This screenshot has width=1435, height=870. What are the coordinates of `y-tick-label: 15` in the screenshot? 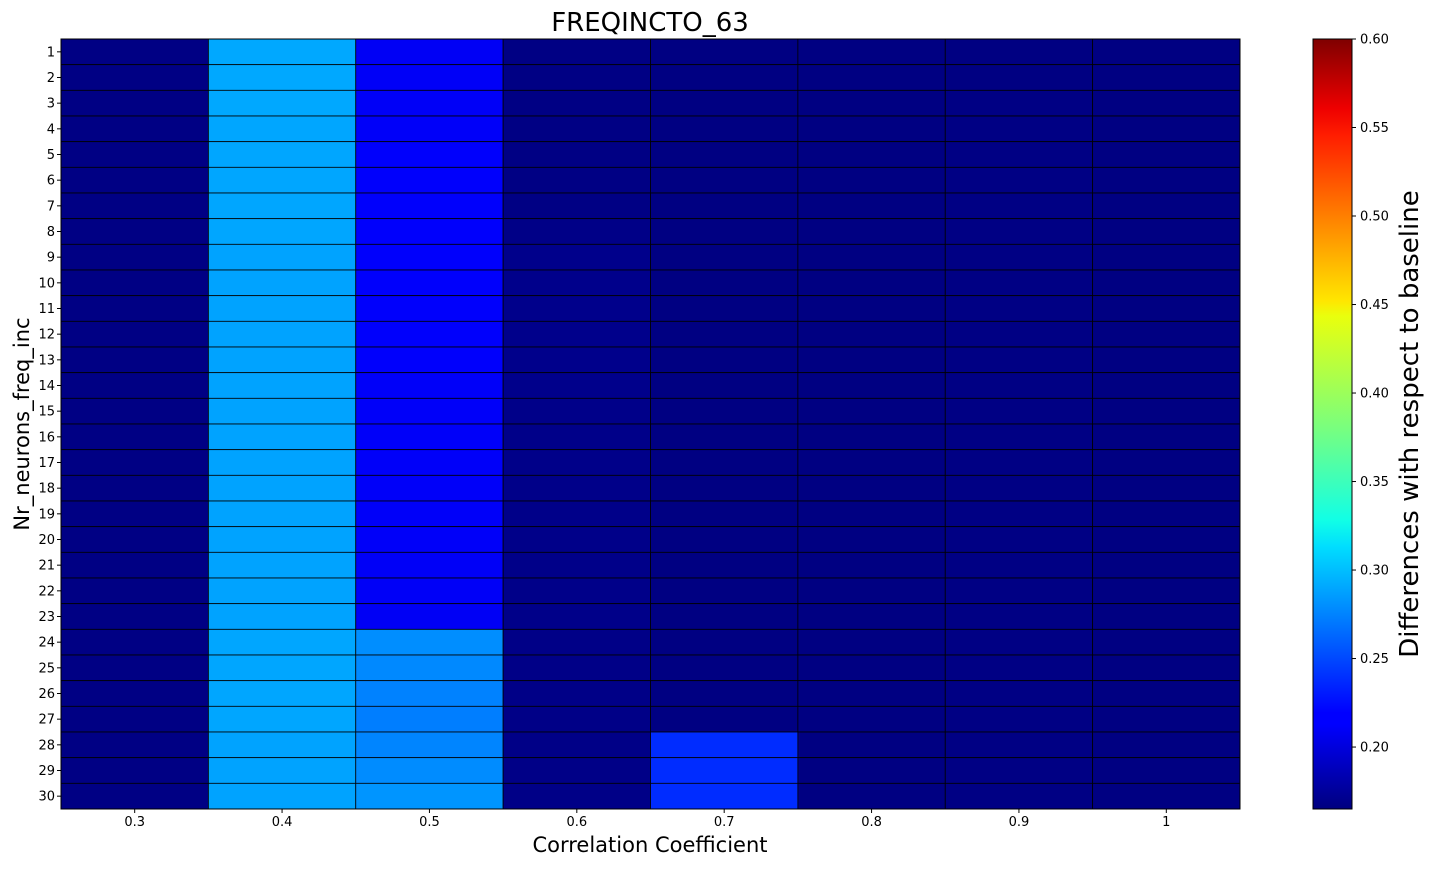 It's located at (46, 412).